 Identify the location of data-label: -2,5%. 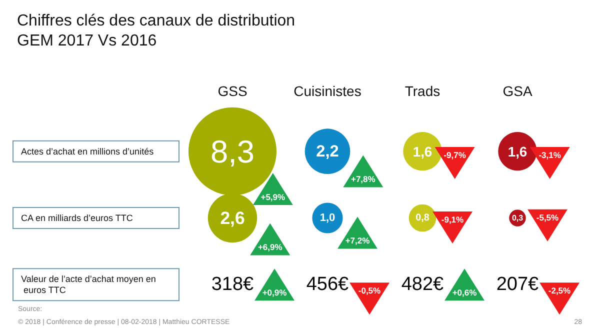
(560, 291).